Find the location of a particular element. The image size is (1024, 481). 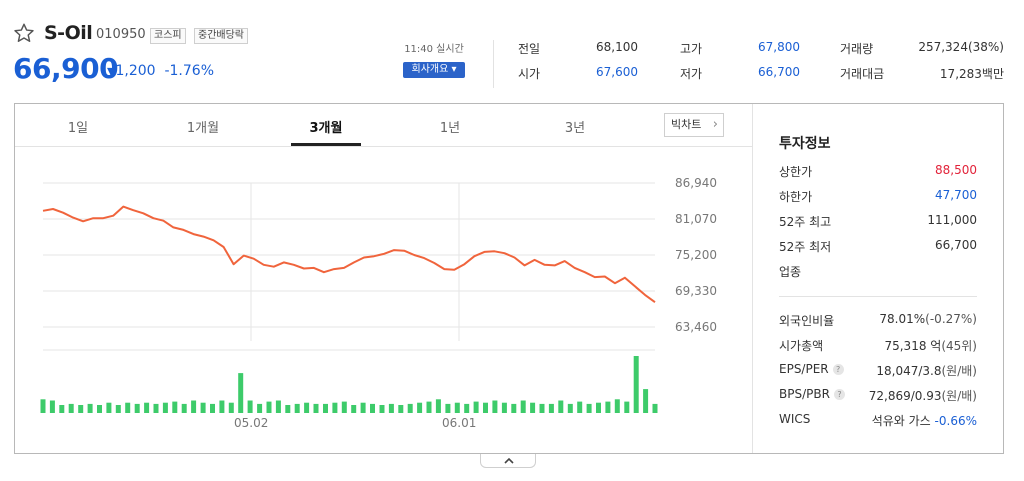

high-value: 67,800 is located at coordinates (779, 47).